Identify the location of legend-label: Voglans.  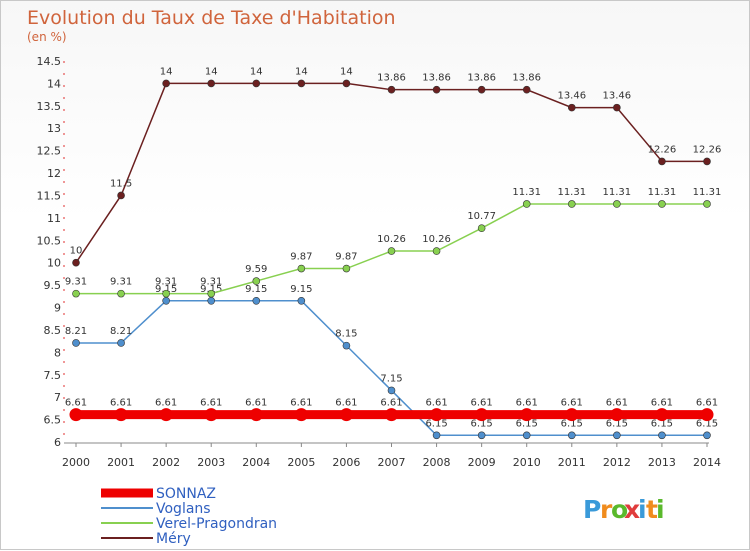
(183, 509).